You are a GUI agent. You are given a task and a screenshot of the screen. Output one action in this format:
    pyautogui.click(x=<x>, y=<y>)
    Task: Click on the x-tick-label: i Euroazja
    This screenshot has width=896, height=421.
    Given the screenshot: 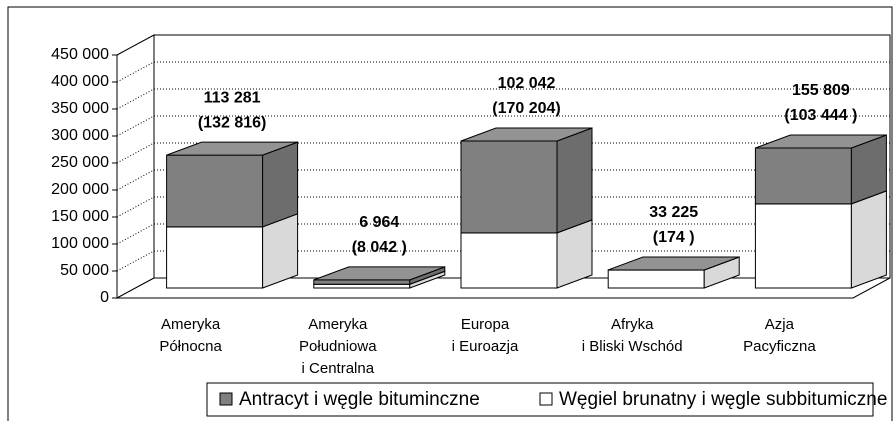 What is the action you would take?
    pyautogui.click(x=485, y=346)
    